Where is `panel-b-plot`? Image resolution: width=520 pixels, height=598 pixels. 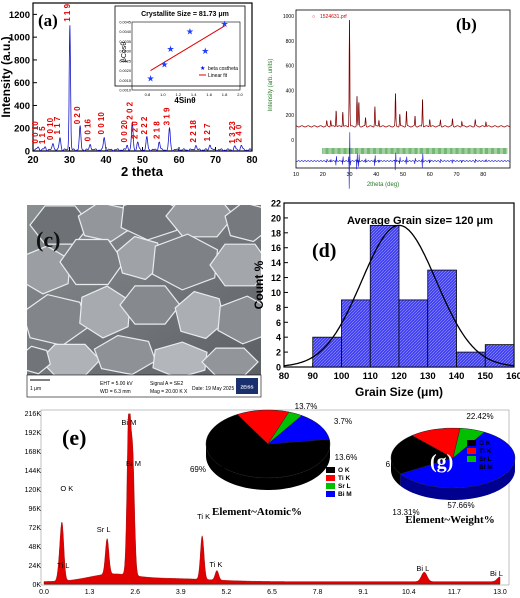 panel-b-plot is located at coordinates (403, 104).